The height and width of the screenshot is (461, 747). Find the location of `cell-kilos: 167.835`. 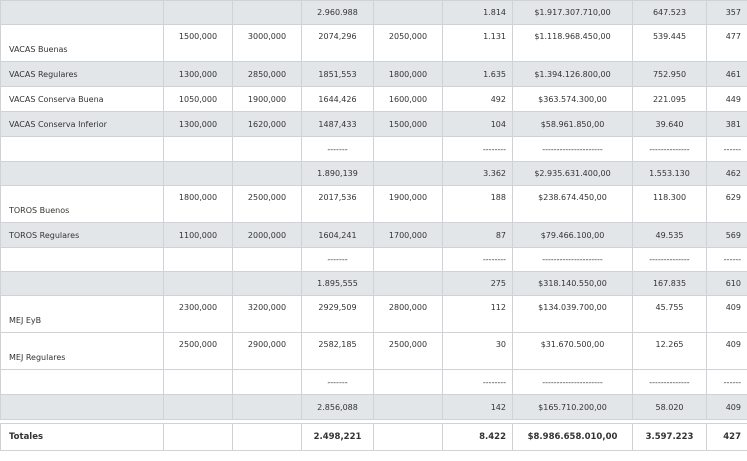

cell-kilos: 167.835 is located at coordinates (669, 283).